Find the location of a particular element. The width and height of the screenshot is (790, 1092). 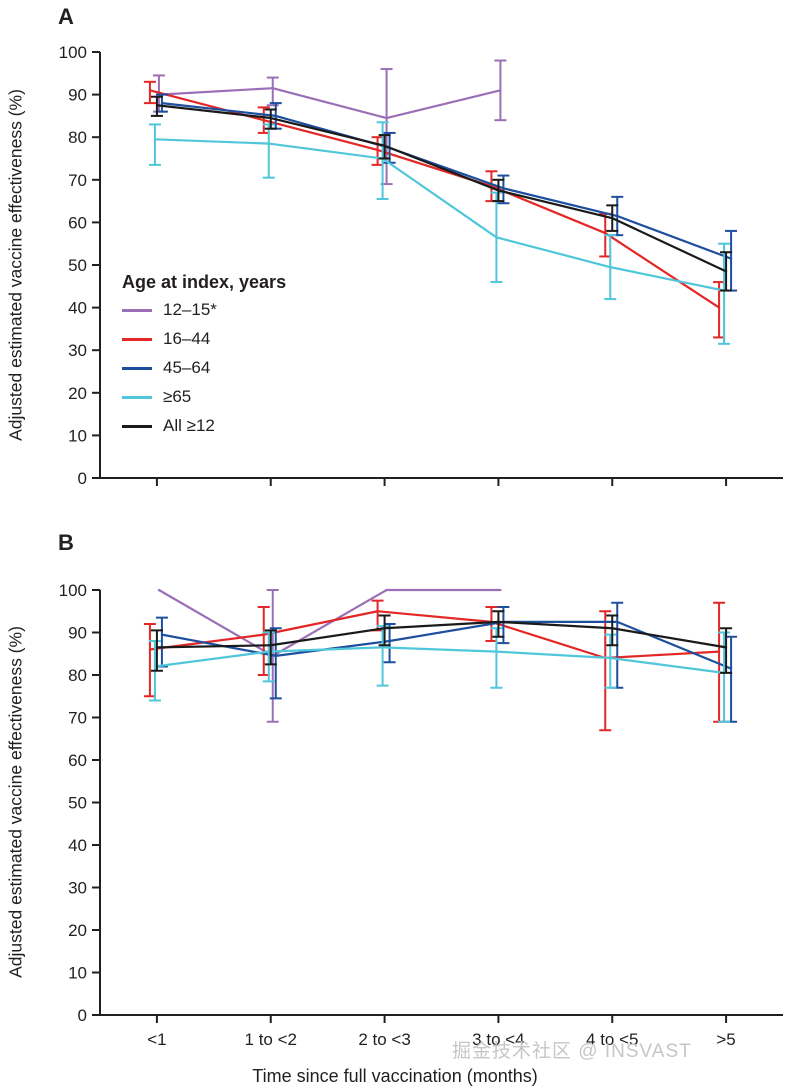

legend-item: 16–44 is located at coordinates (204, 338).